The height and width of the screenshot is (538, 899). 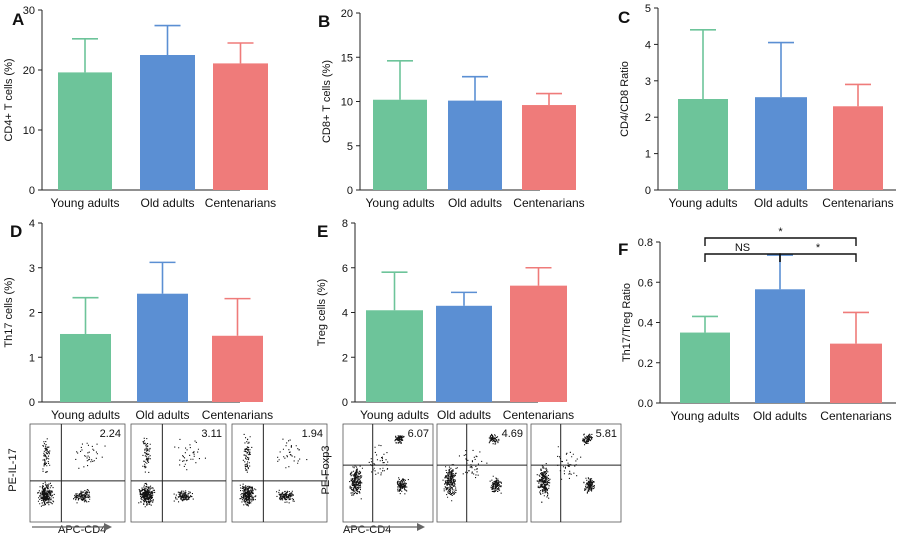 I want to click on y-tick-label: 0.4, so click(x=645, y=324).